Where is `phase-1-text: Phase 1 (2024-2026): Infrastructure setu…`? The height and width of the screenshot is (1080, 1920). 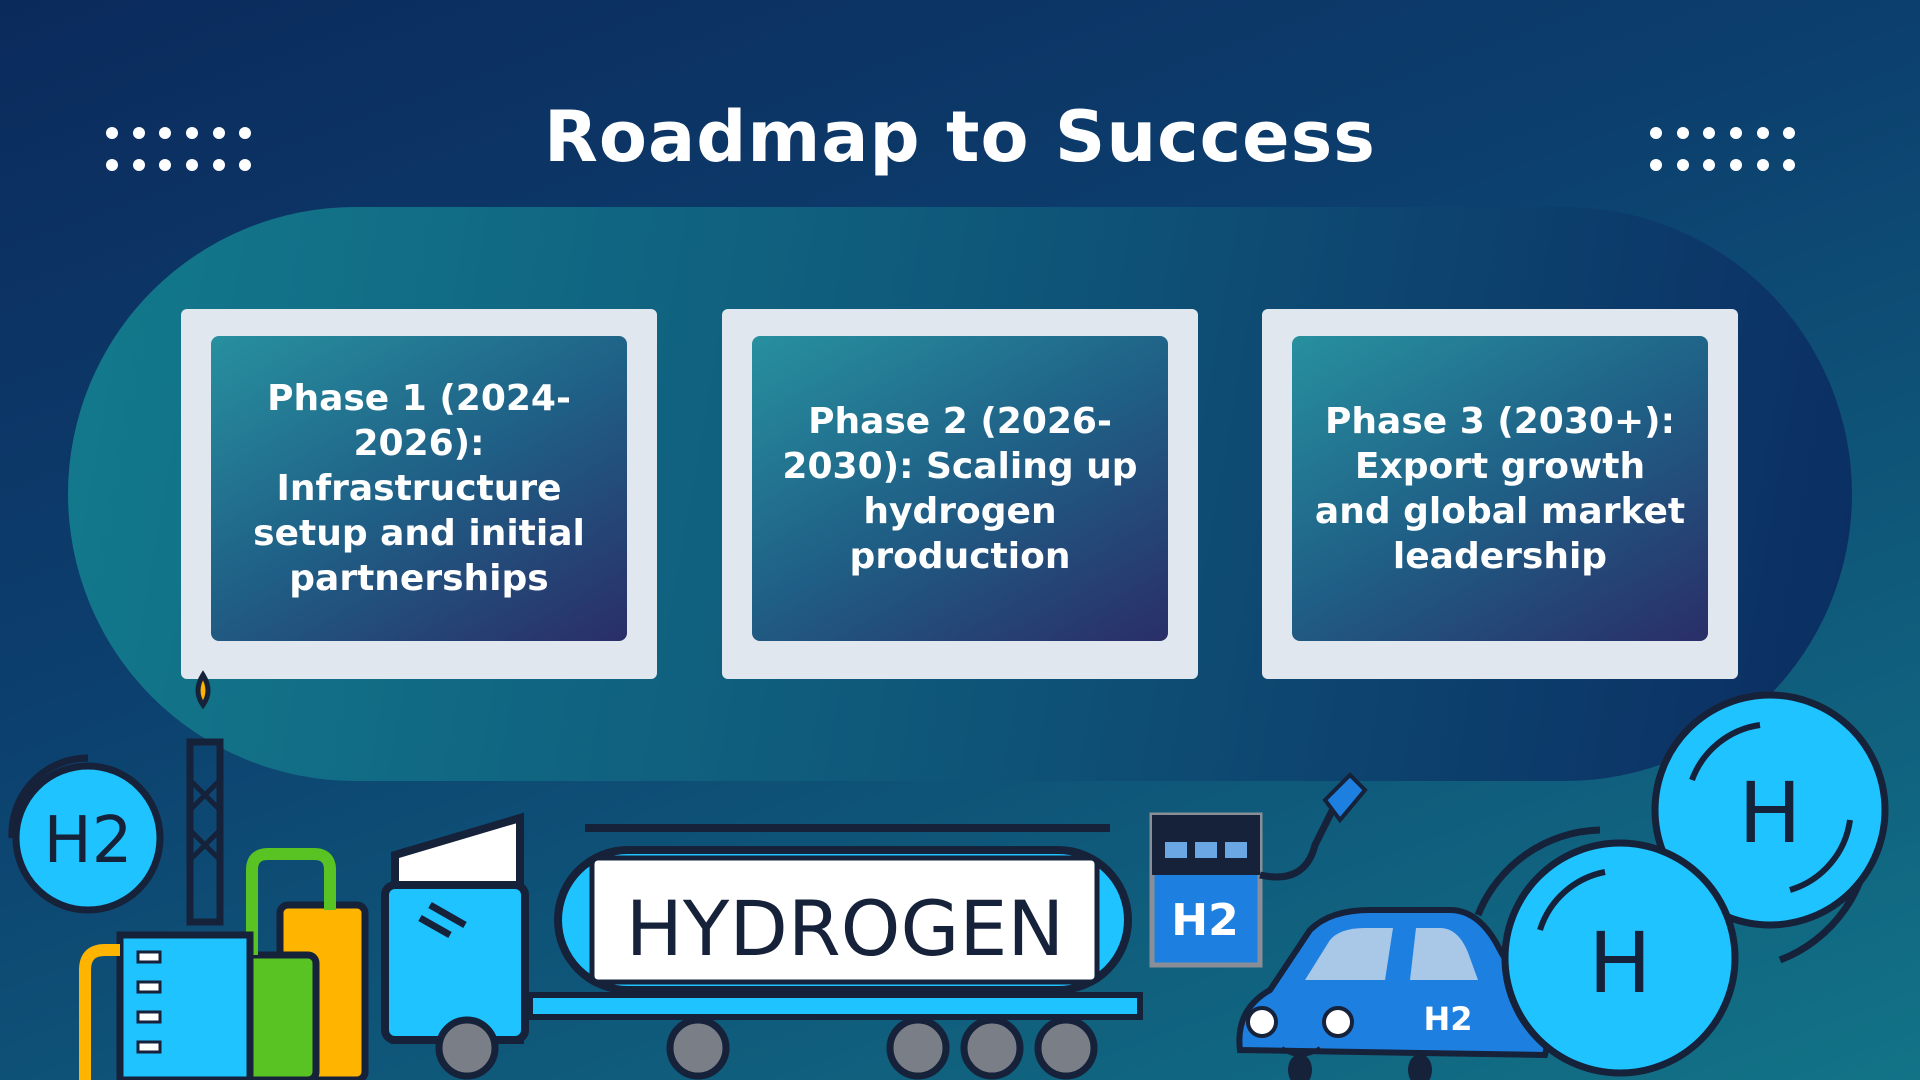 phase-1-text: Phase 1 (2024-2026): Infrastructure setu… is located at coordinates (419, 488).